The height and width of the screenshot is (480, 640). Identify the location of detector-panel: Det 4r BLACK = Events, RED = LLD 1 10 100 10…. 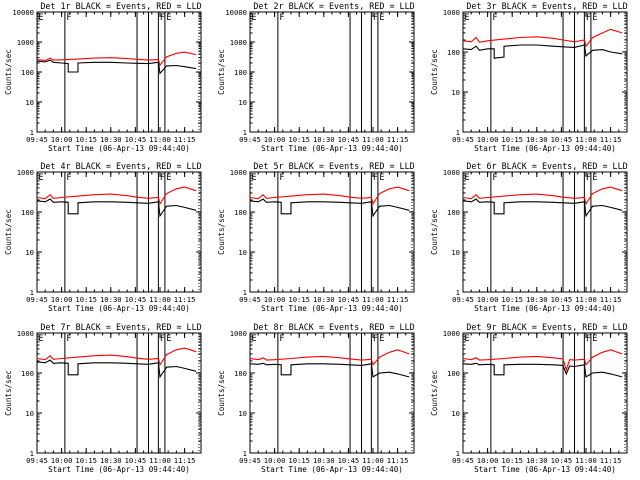
(103, 237).